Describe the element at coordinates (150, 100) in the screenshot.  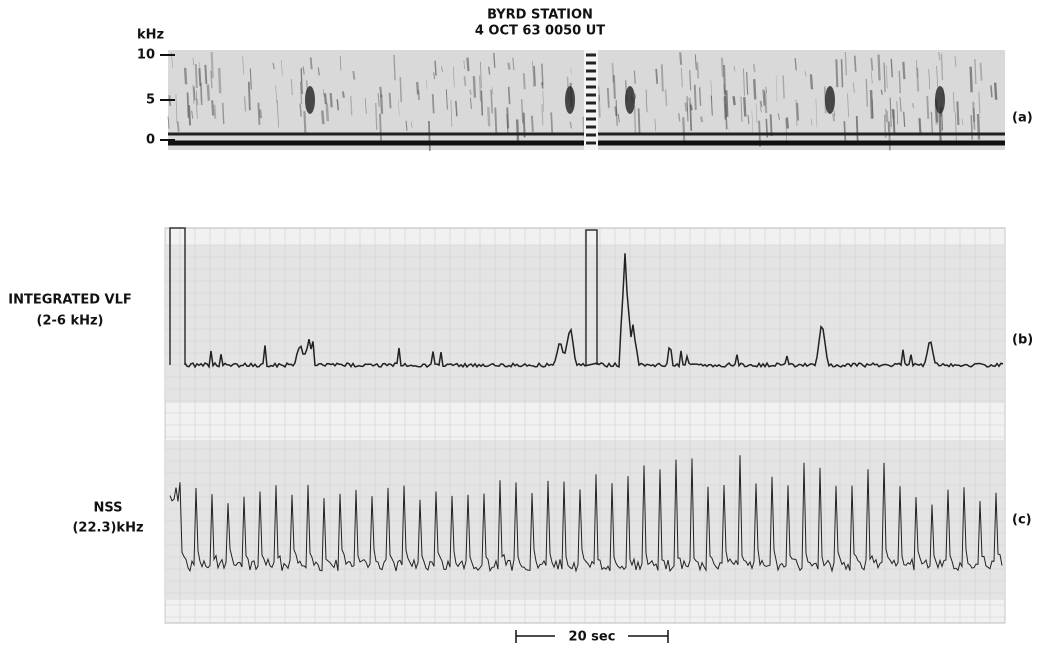
I see `tick-label: 5` at that location.